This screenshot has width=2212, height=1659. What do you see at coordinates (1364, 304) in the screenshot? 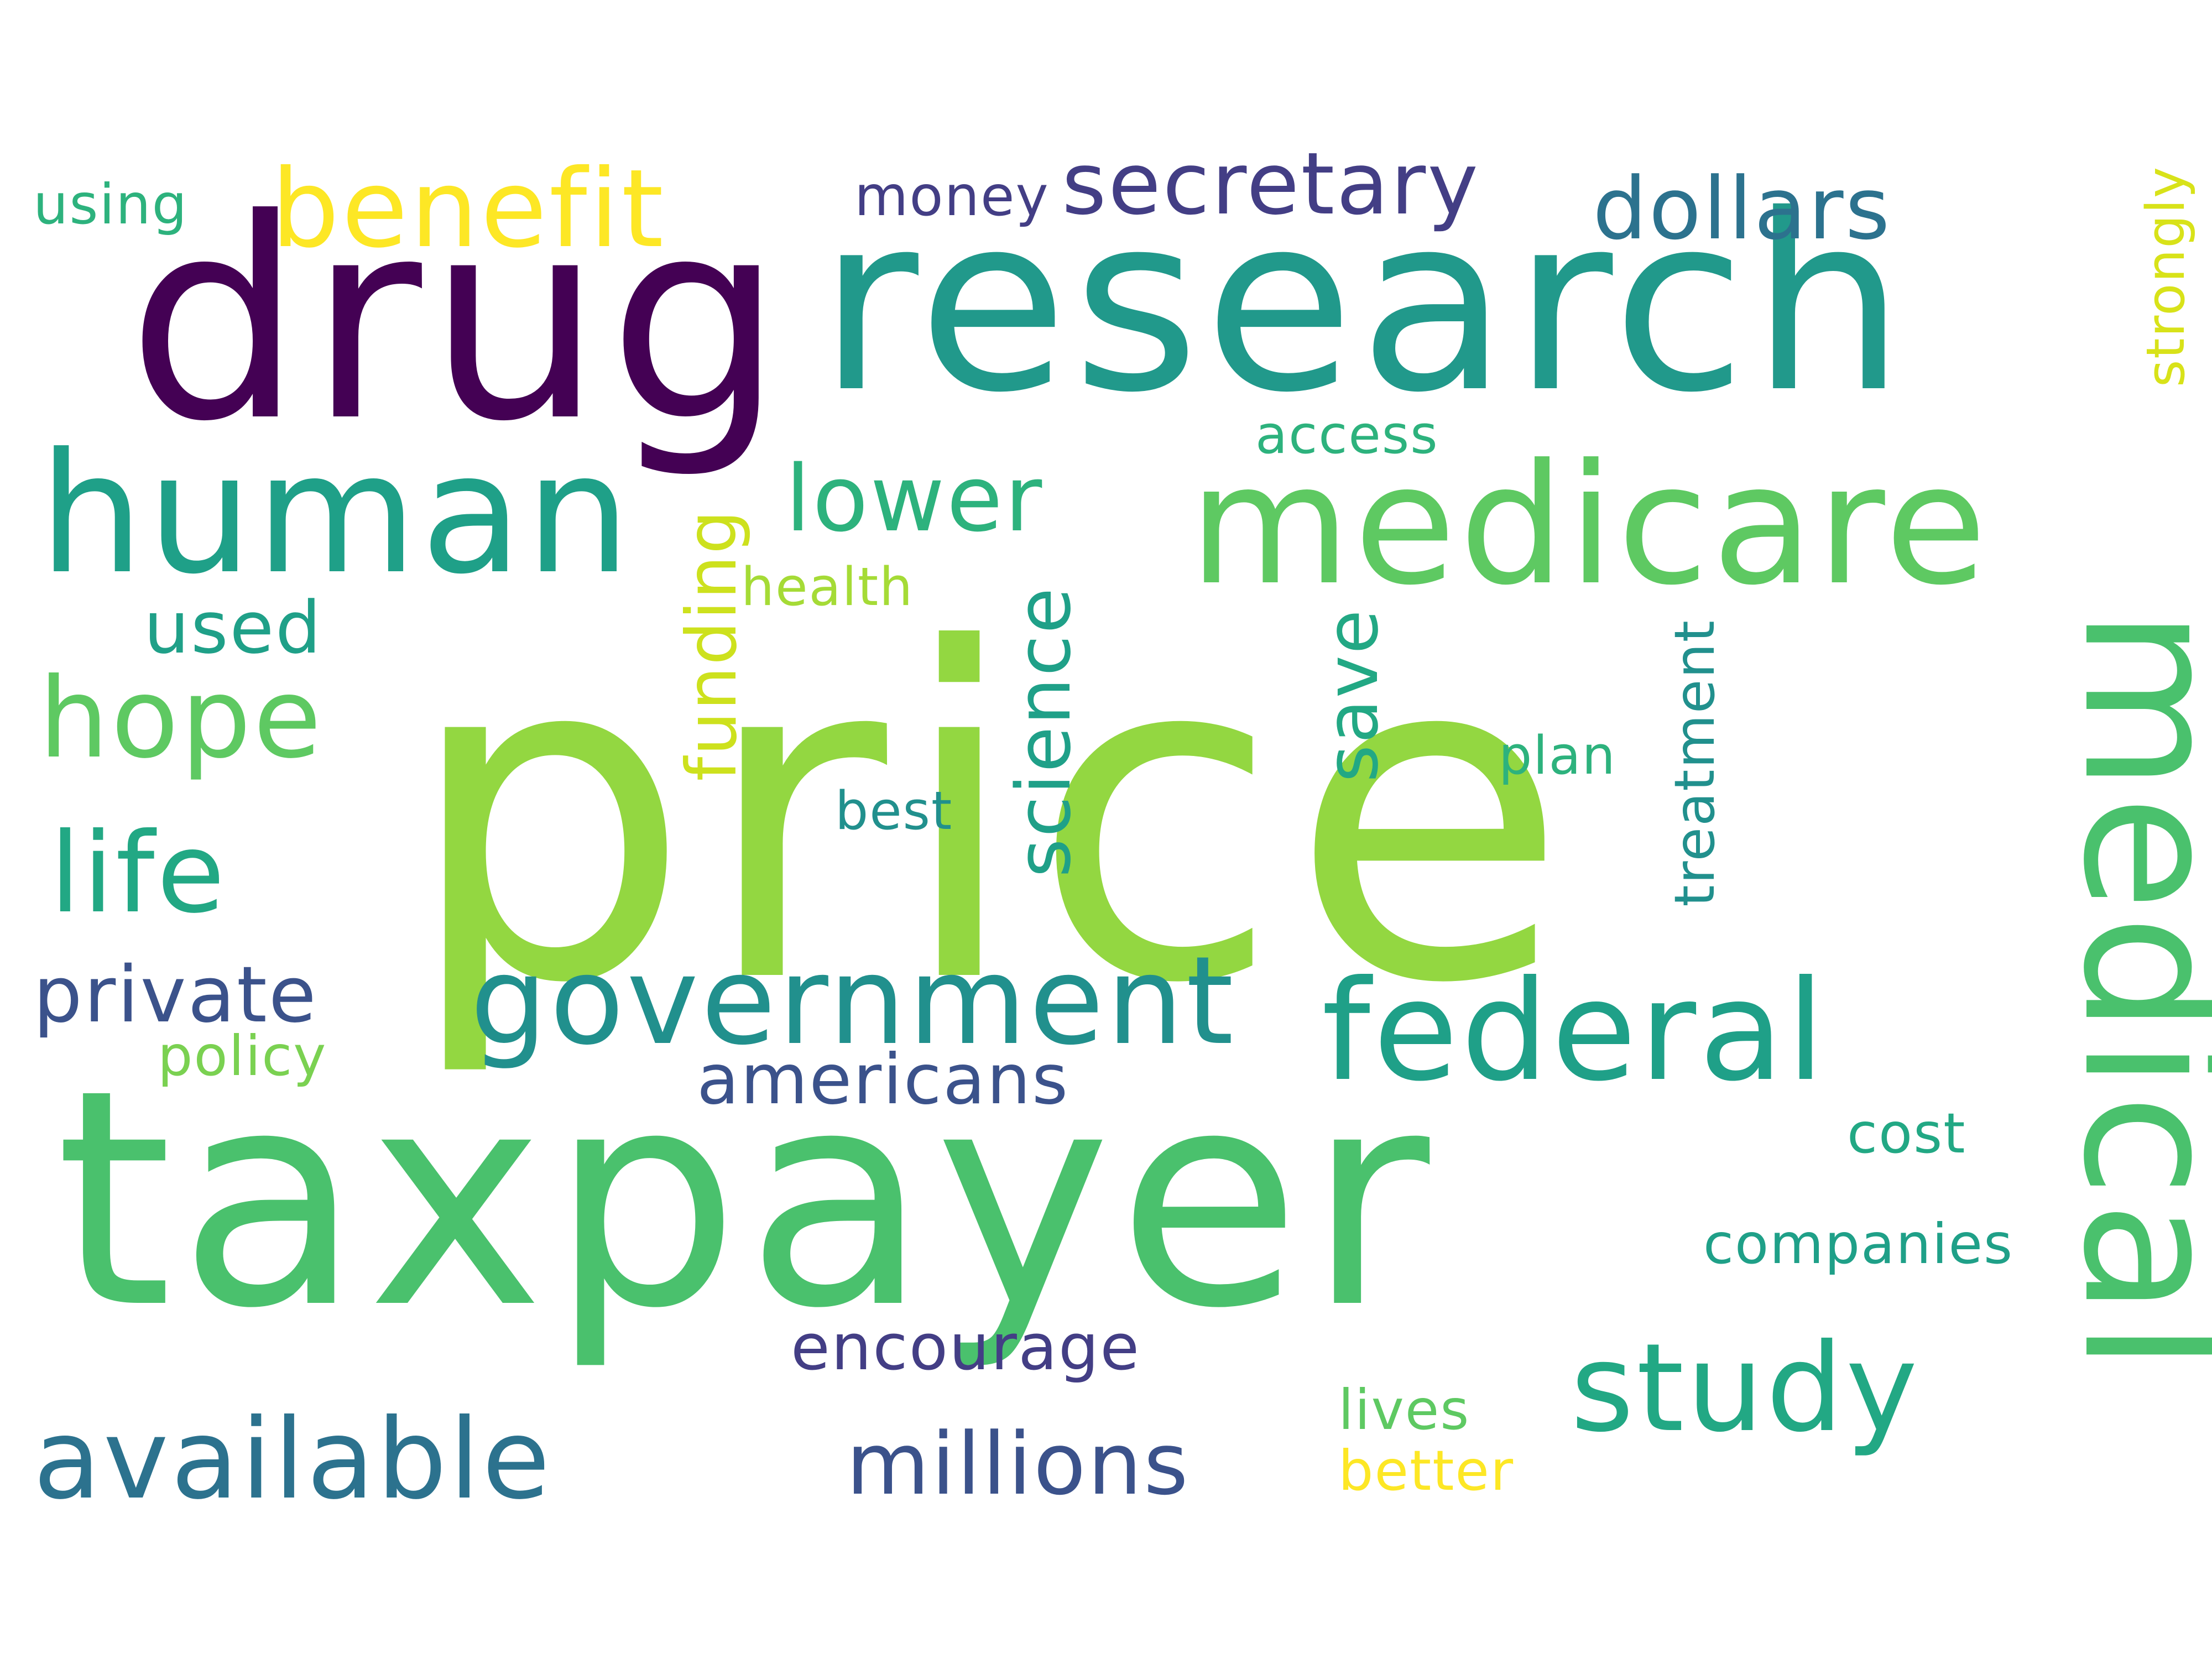
I see `word-research: research` at bounding box center [1364, 304].